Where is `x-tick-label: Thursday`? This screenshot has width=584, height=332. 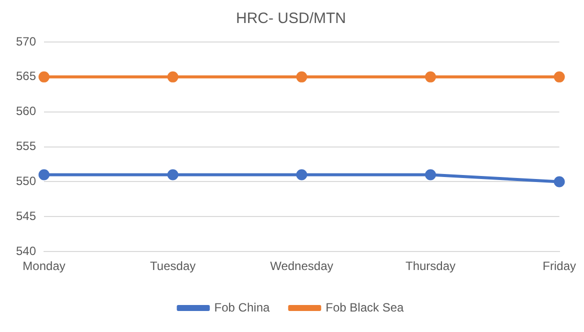
x-tick-label: Thursday is located at coordinates (430, 266).